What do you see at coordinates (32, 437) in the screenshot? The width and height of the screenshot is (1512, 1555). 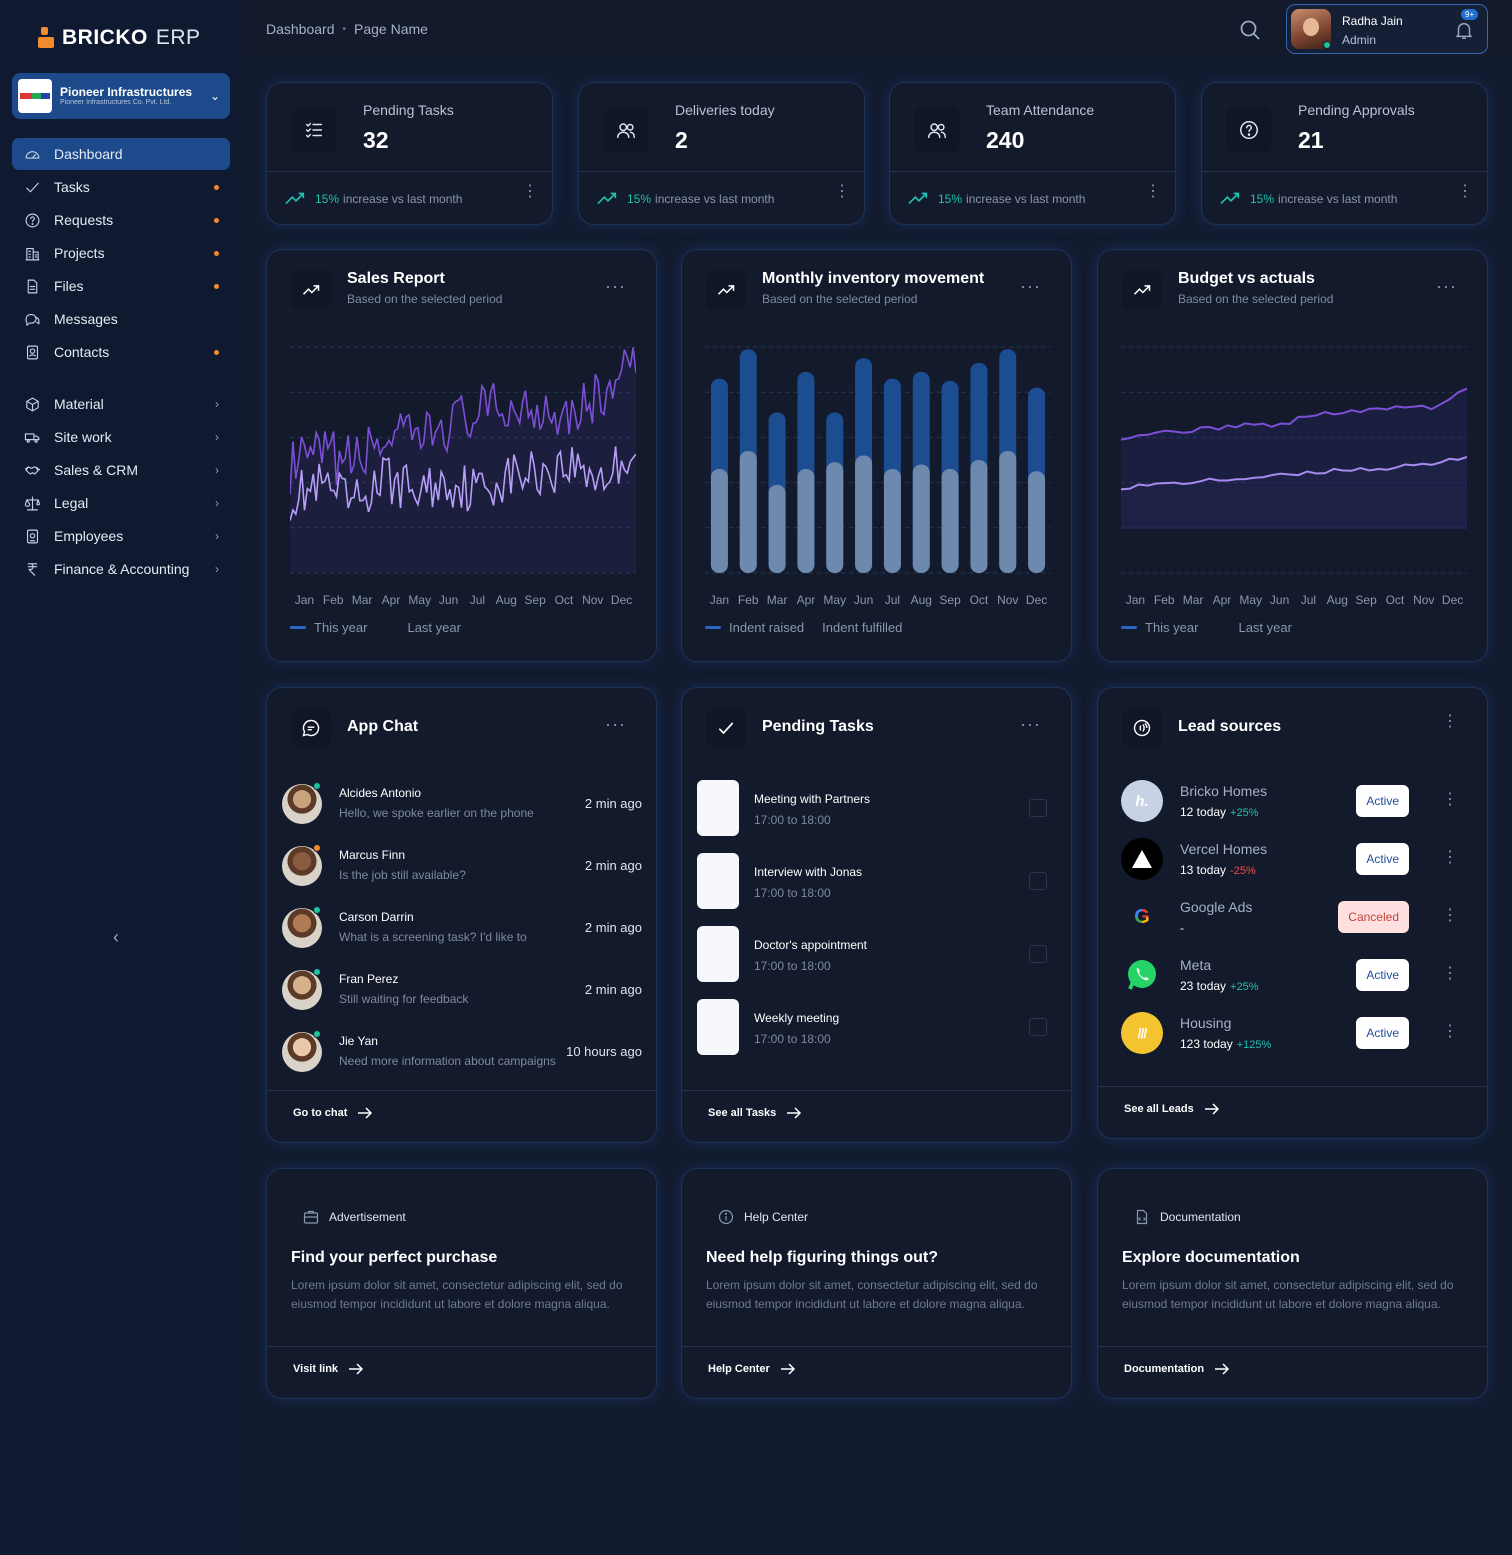 I see `truck-icon` at bounding box center [32, 437].